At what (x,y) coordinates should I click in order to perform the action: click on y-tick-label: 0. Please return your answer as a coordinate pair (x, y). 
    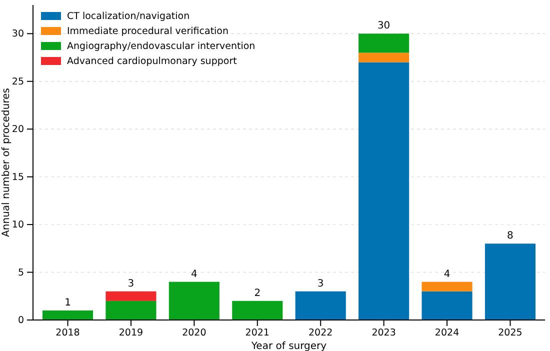
    Looking at the image, I should click on (21, 320).